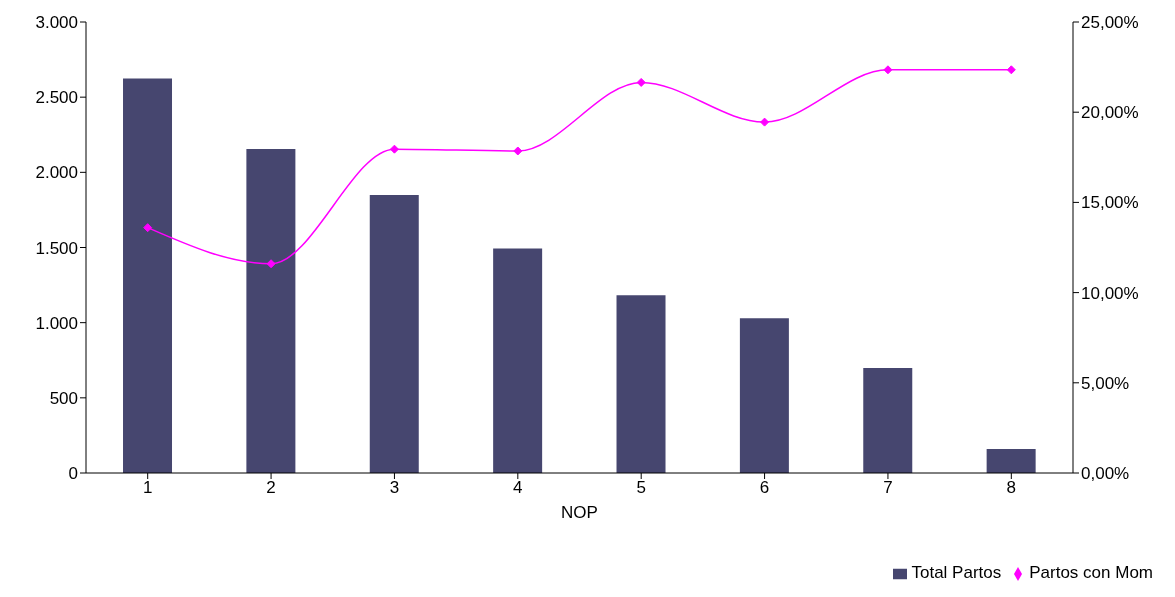 Image resolution: width=1175 pixels, height=597 pixels. What do you see at coordinates (394, 488) in the screenshot?
I see `x-tick-label: 3` at bounding box center [394, 488].